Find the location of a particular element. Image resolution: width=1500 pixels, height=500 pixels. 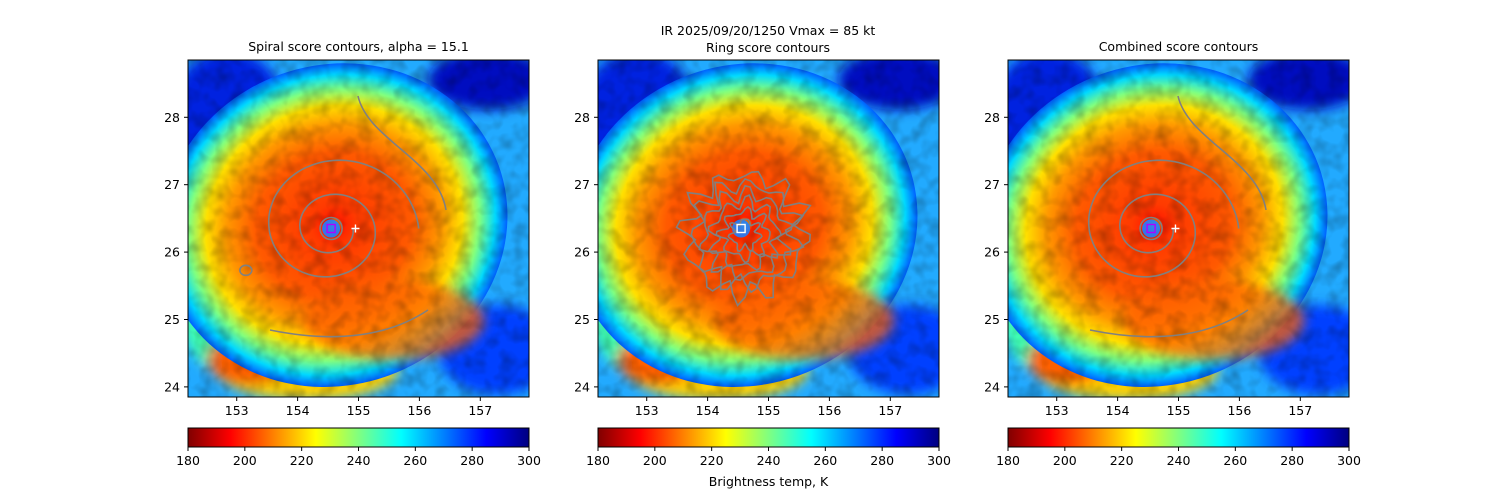

colorbar-label: Brightness temp, K is located at coordinates (769, 481).